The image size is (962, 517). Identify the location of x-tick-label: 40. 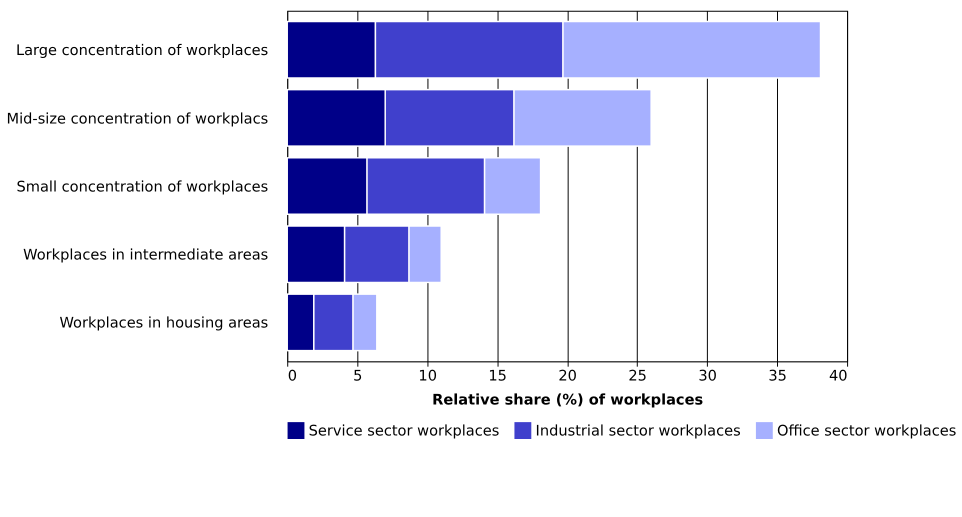
(838, 375).